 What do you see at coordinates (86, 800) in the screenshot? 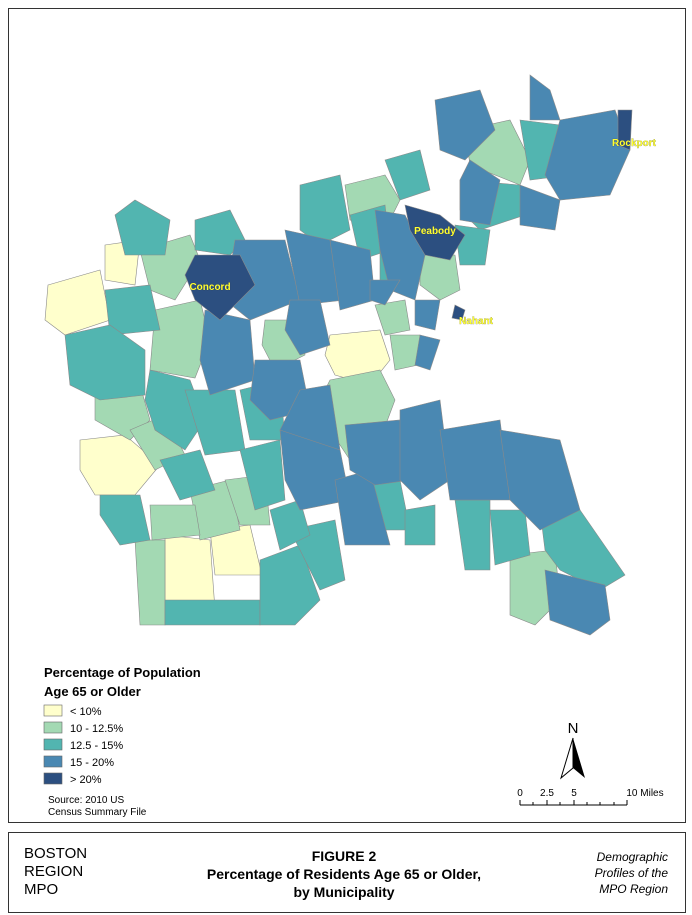
I see `source-line: Source: 2010 US` at bounding box center [86, 800].